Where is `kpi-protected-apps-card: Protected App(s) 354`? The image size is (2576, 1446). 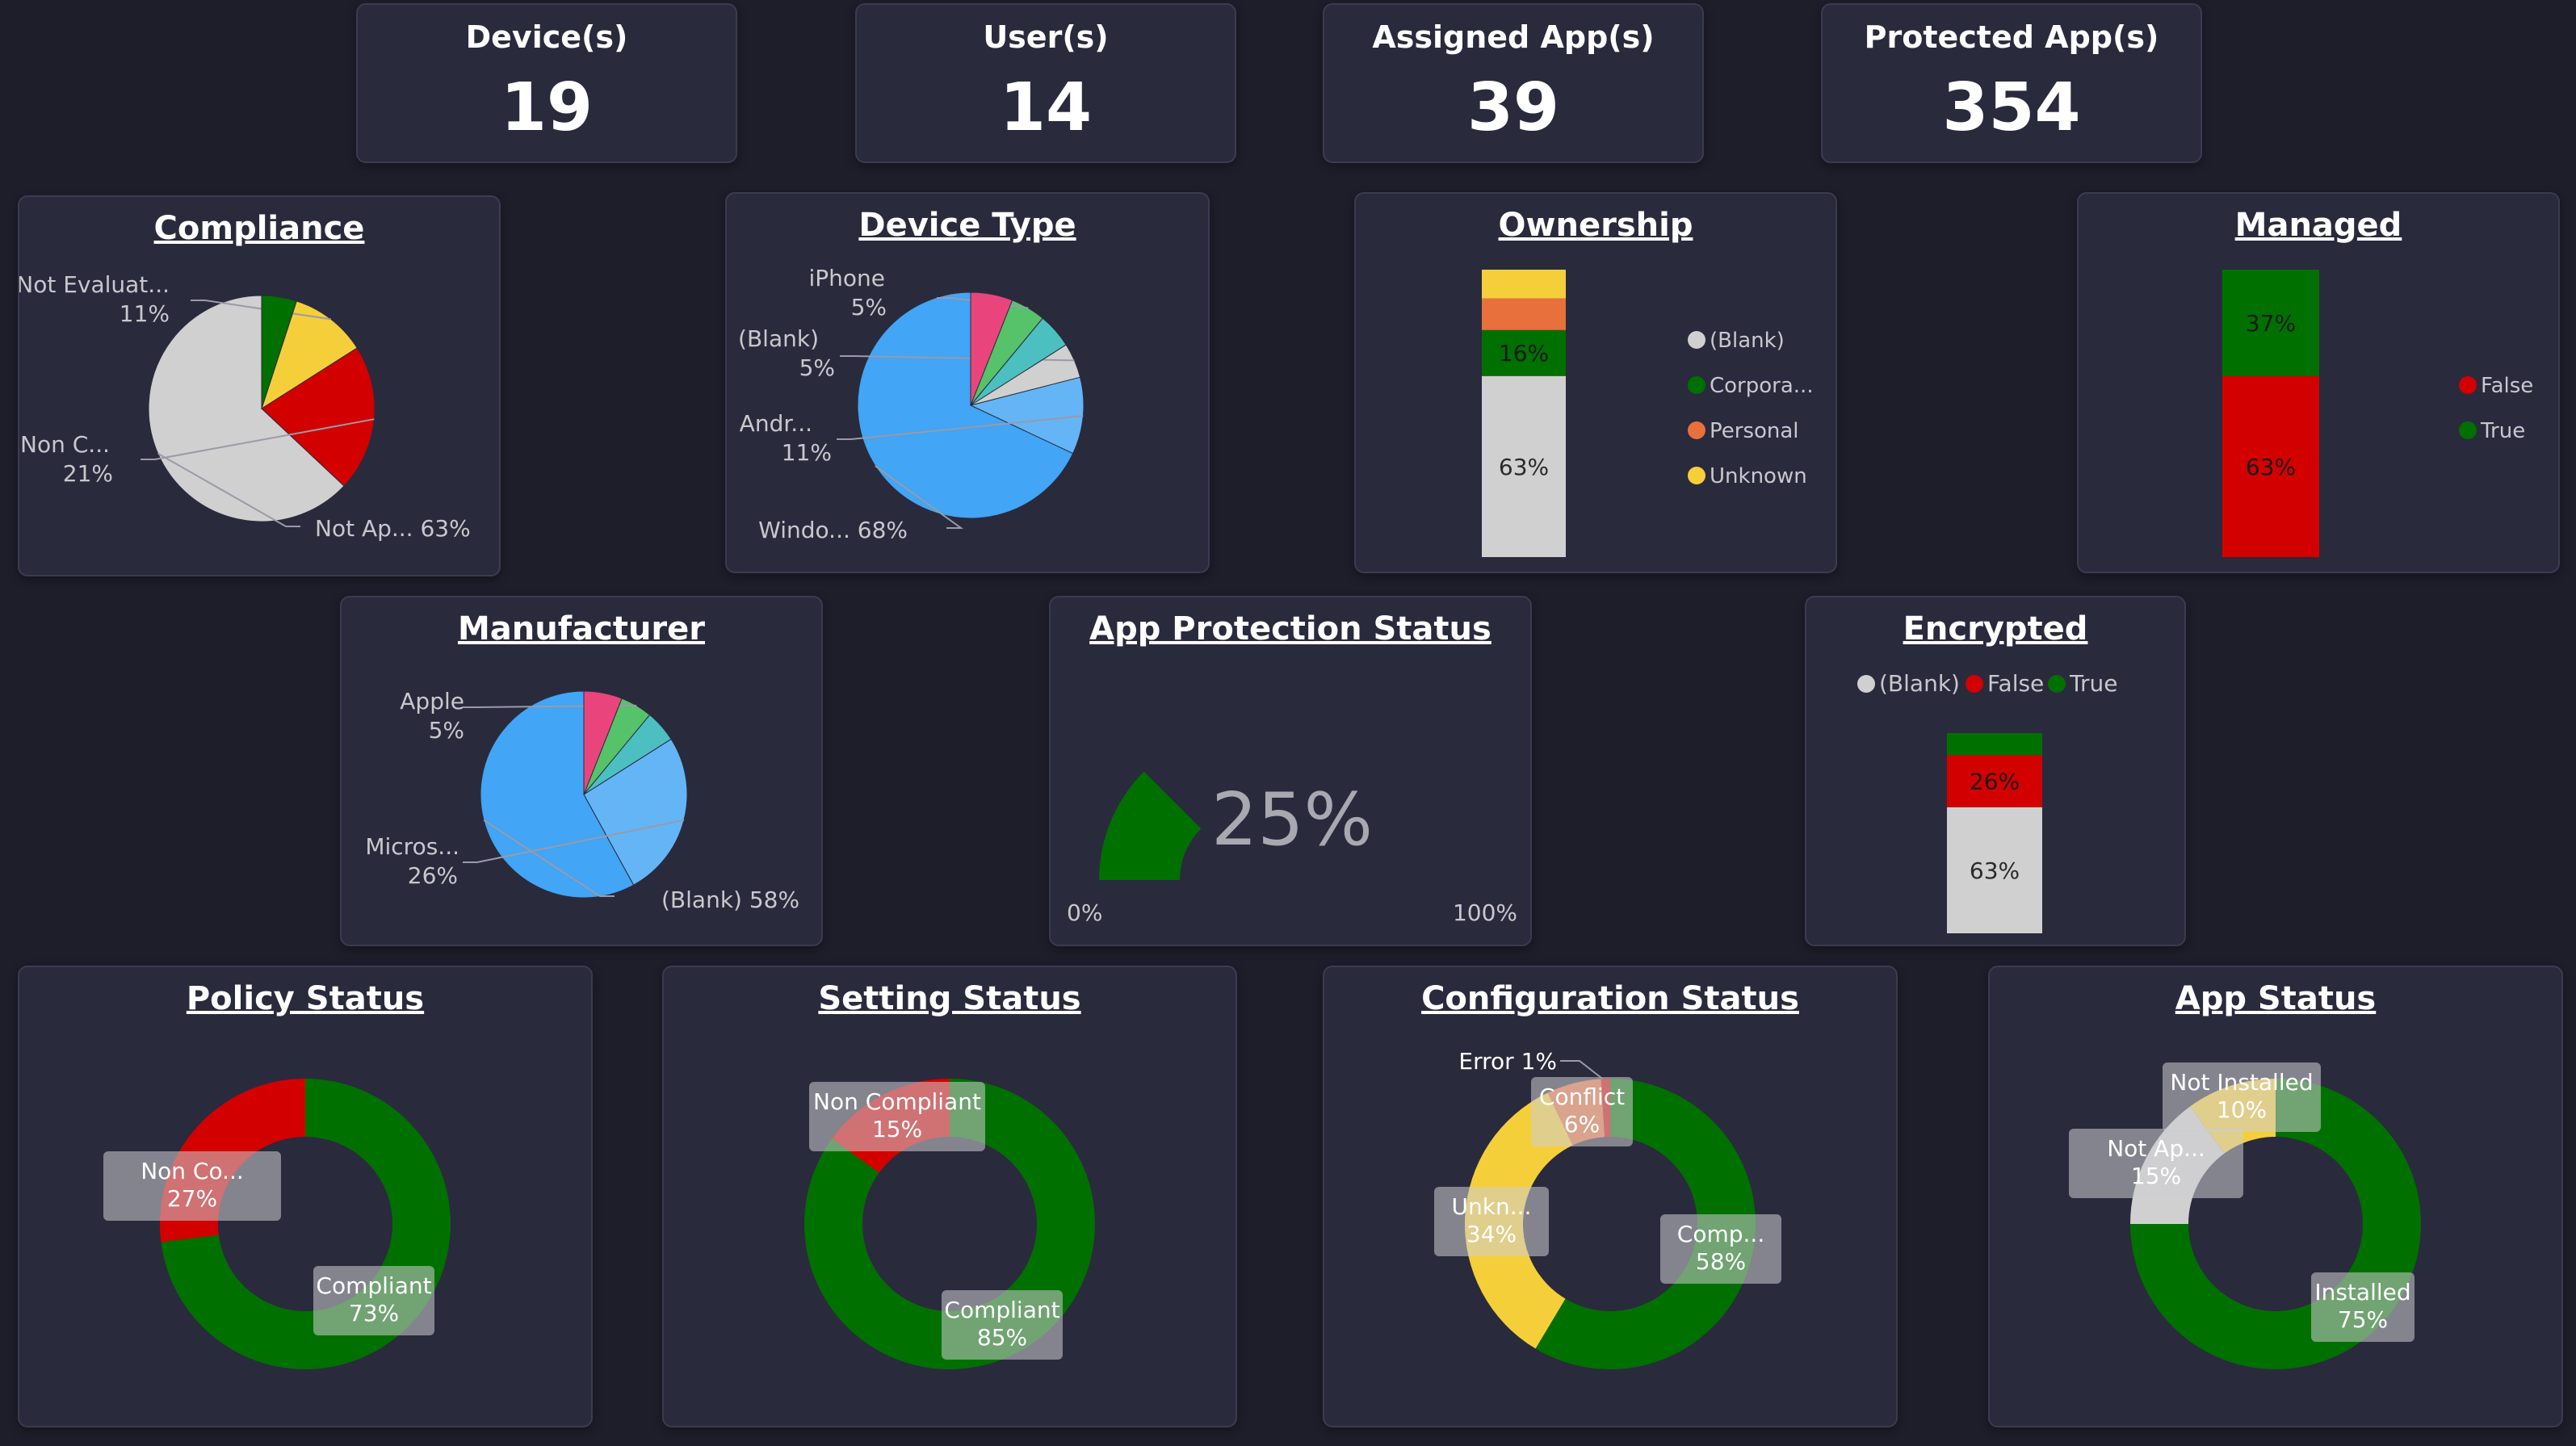 kpi-protected-apps-card: Protected App(s) 354 is located at coordinates (2011, 83).